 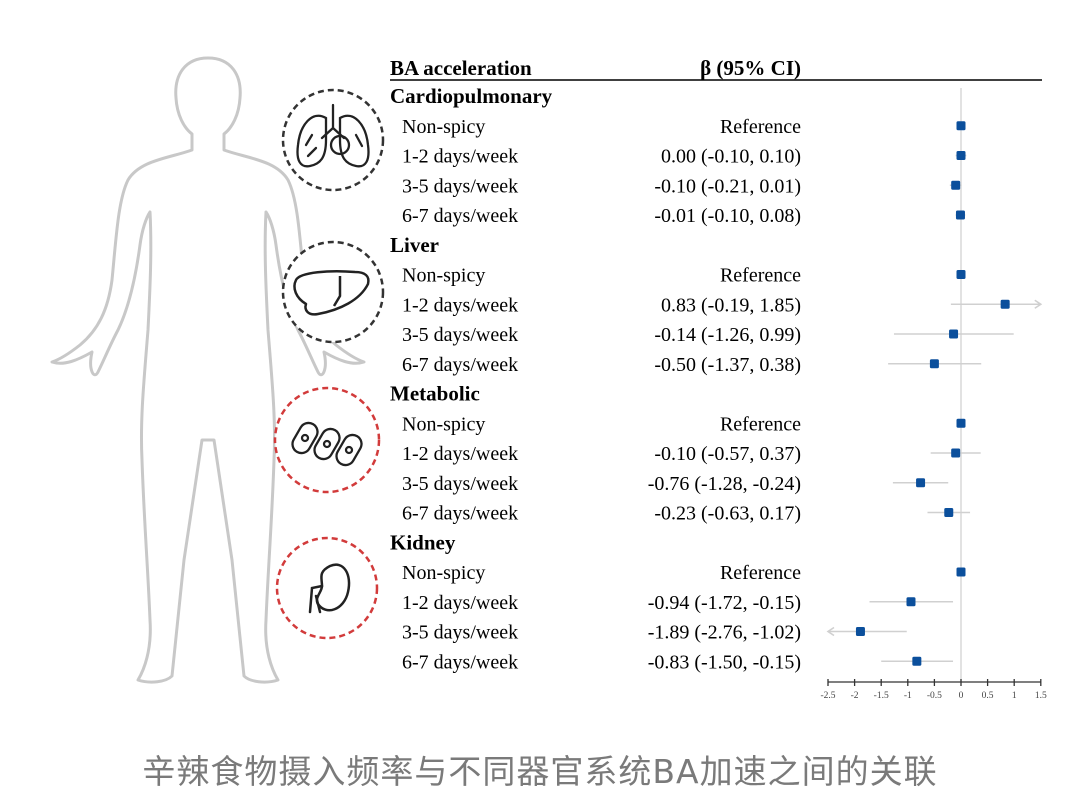 I want to click on row-estimate: -1.89 (-2.76, -1.02), so click(x=724, y=633).